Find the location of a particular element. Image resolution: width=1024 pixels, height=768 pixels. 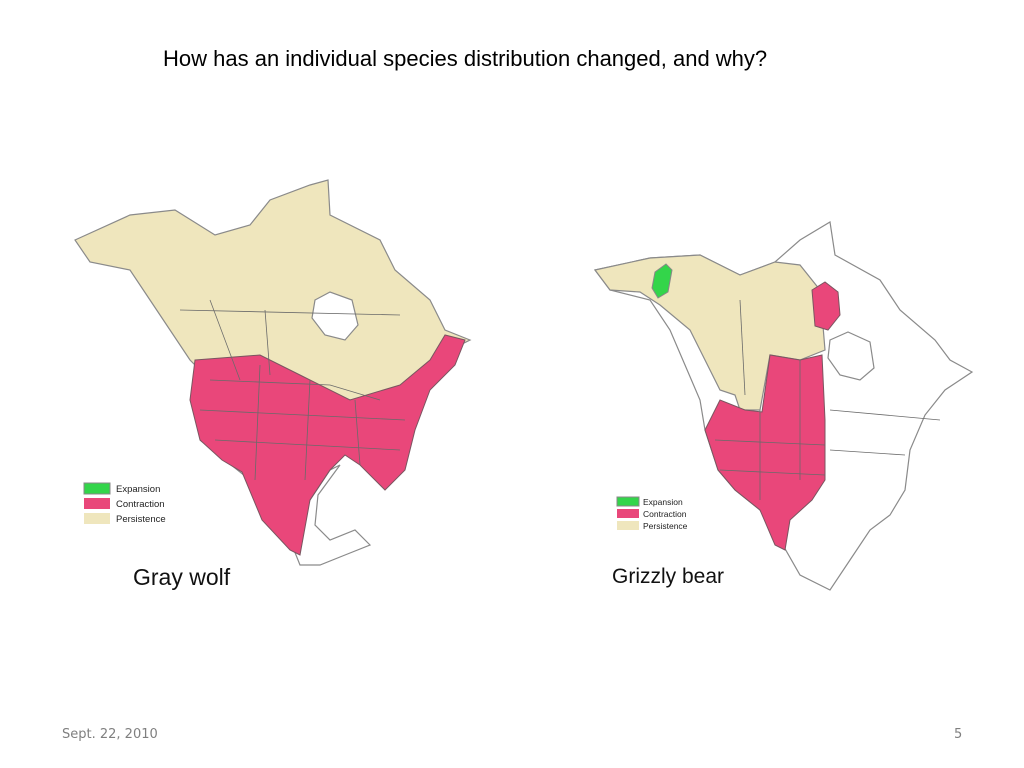

footer-date: Sept. 22, 2010 is located at coordinates (110, 734).